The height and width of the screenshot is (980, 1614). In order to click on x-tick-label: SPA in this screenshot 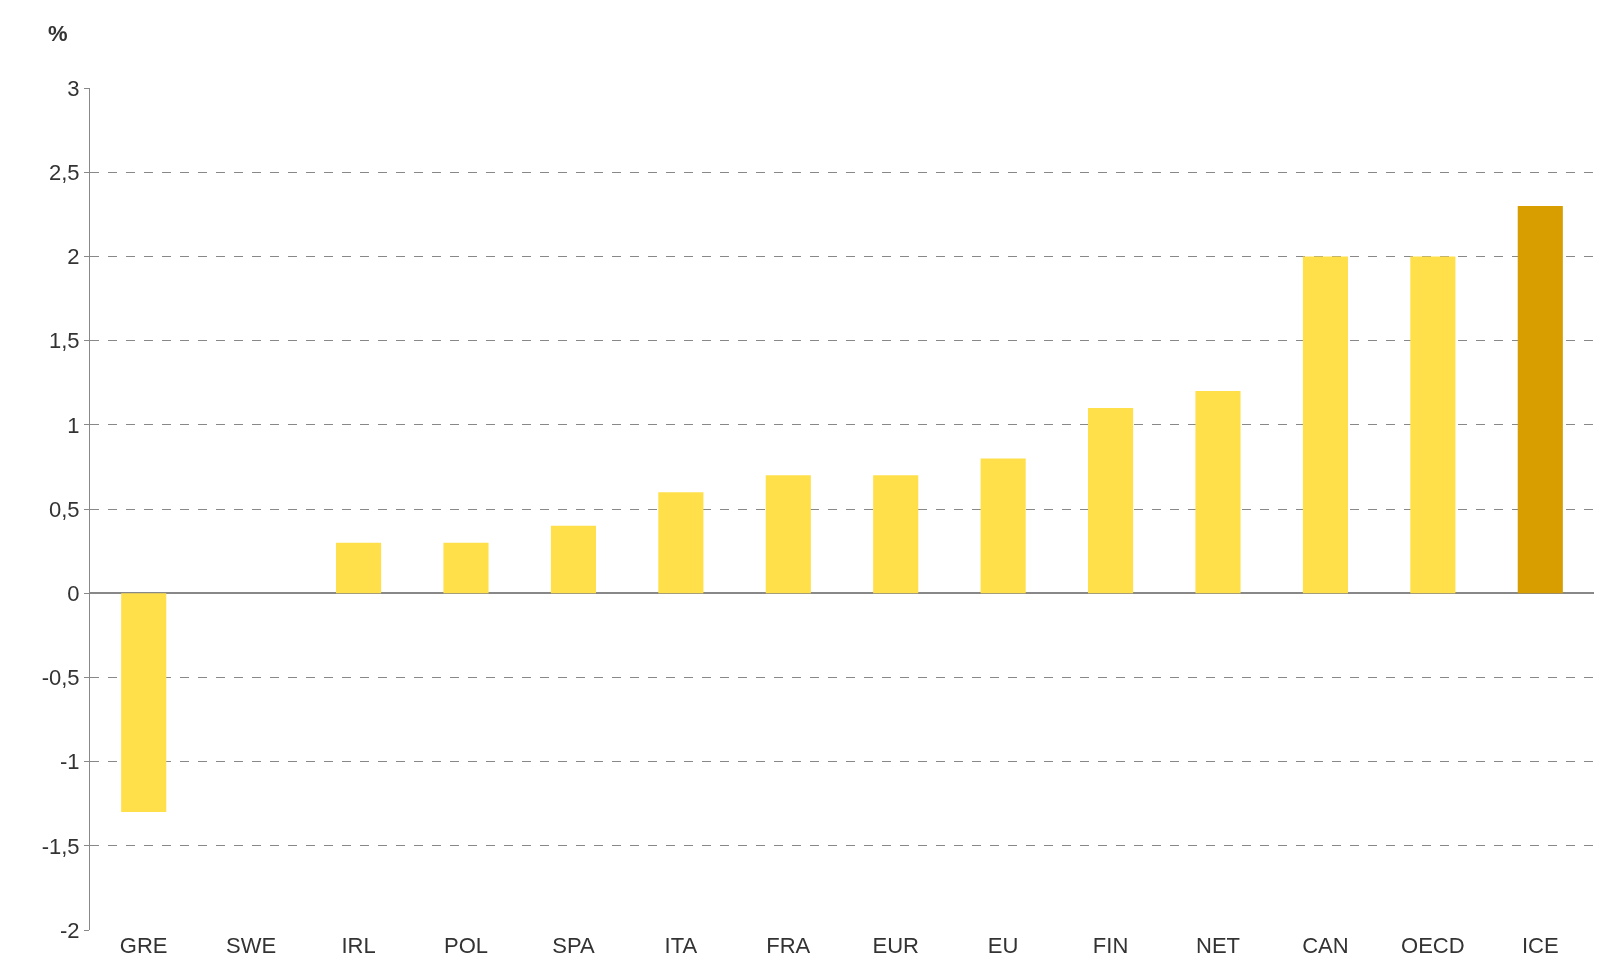, I will do `click(573, 945)`.